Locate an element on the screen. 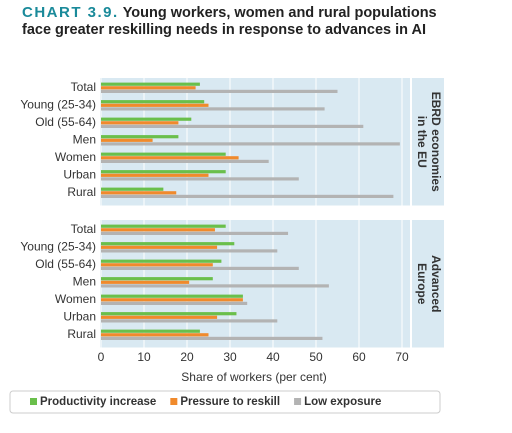 The height and width of the screenshot is (433, 512). panel-label: in the EU is located at coordinates (422, 142).